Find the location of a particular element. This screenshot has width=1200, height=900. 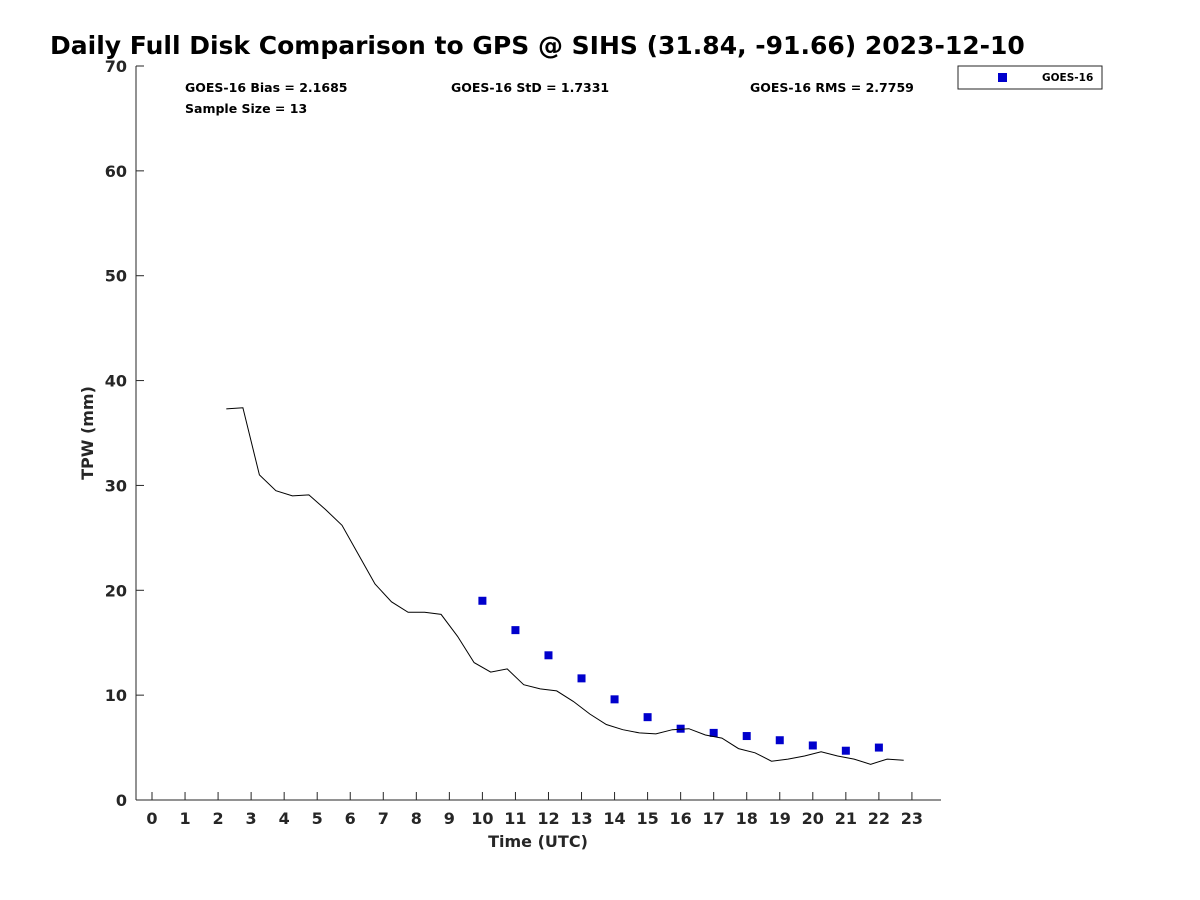

x-tick-label: 8 is located at coordinates (416, 818).